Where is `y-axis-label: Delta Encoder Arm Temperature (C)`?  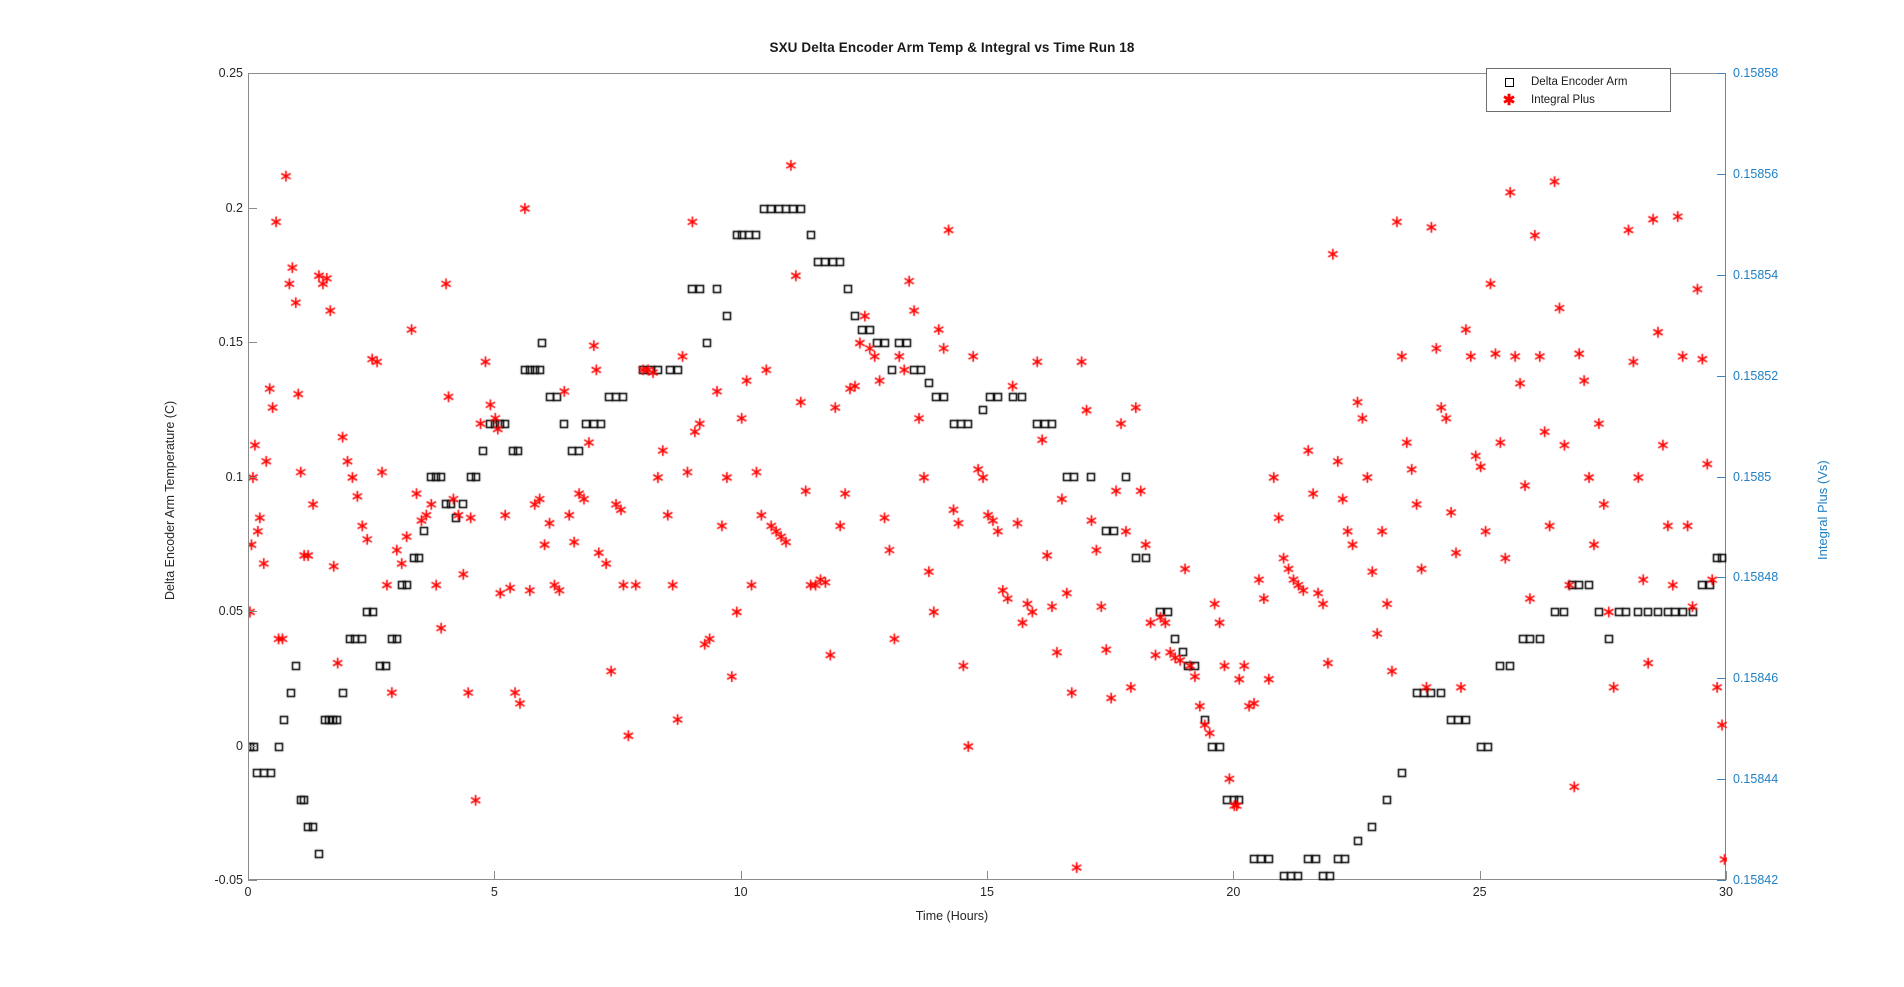
y-axis-label: Delta Encoder Arm Temperature (C) is located at coordinates (170, 500).